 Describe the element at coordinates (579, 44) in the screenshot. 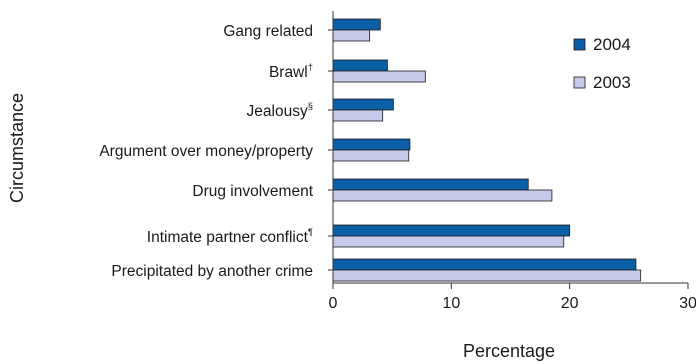

I see `legend-swatch-2004` at that location.